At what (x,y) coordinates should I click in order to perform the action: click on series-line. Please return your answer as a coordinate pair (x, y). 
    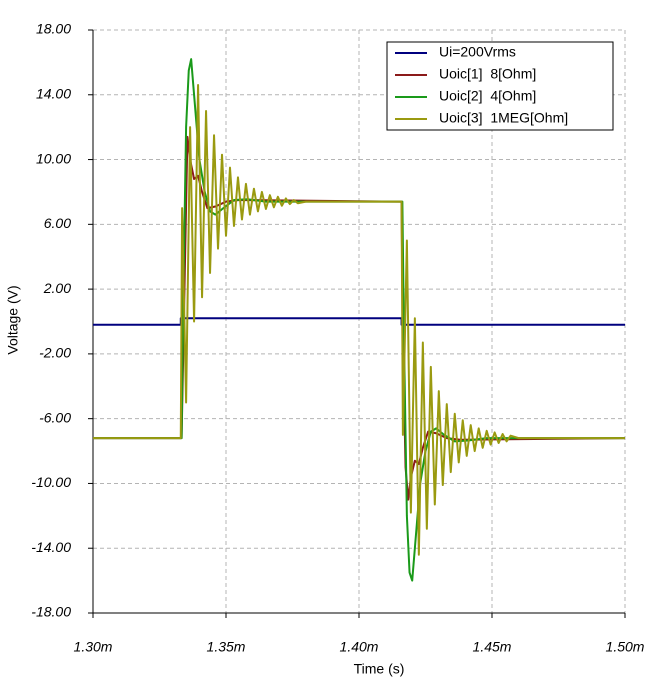
    Looking at the image, I should click on (359, 321).